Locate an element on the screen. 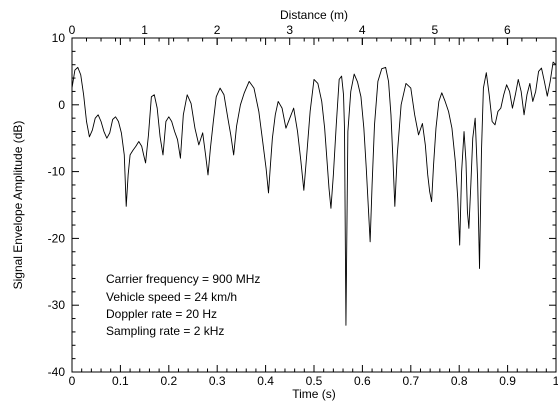 Image resolution: width=558 pixels, height=402 pixels. x2-tick-label: 3 is located at coordinates (289, 30).